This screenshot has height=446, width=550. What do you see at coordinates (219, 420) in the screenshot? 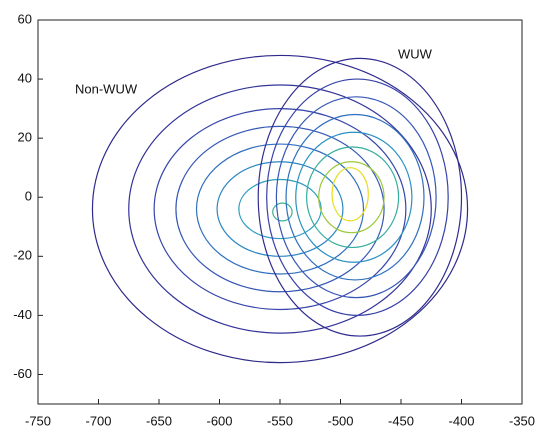
I see `x-tick-label: -600` at bounding box center [219, 420].